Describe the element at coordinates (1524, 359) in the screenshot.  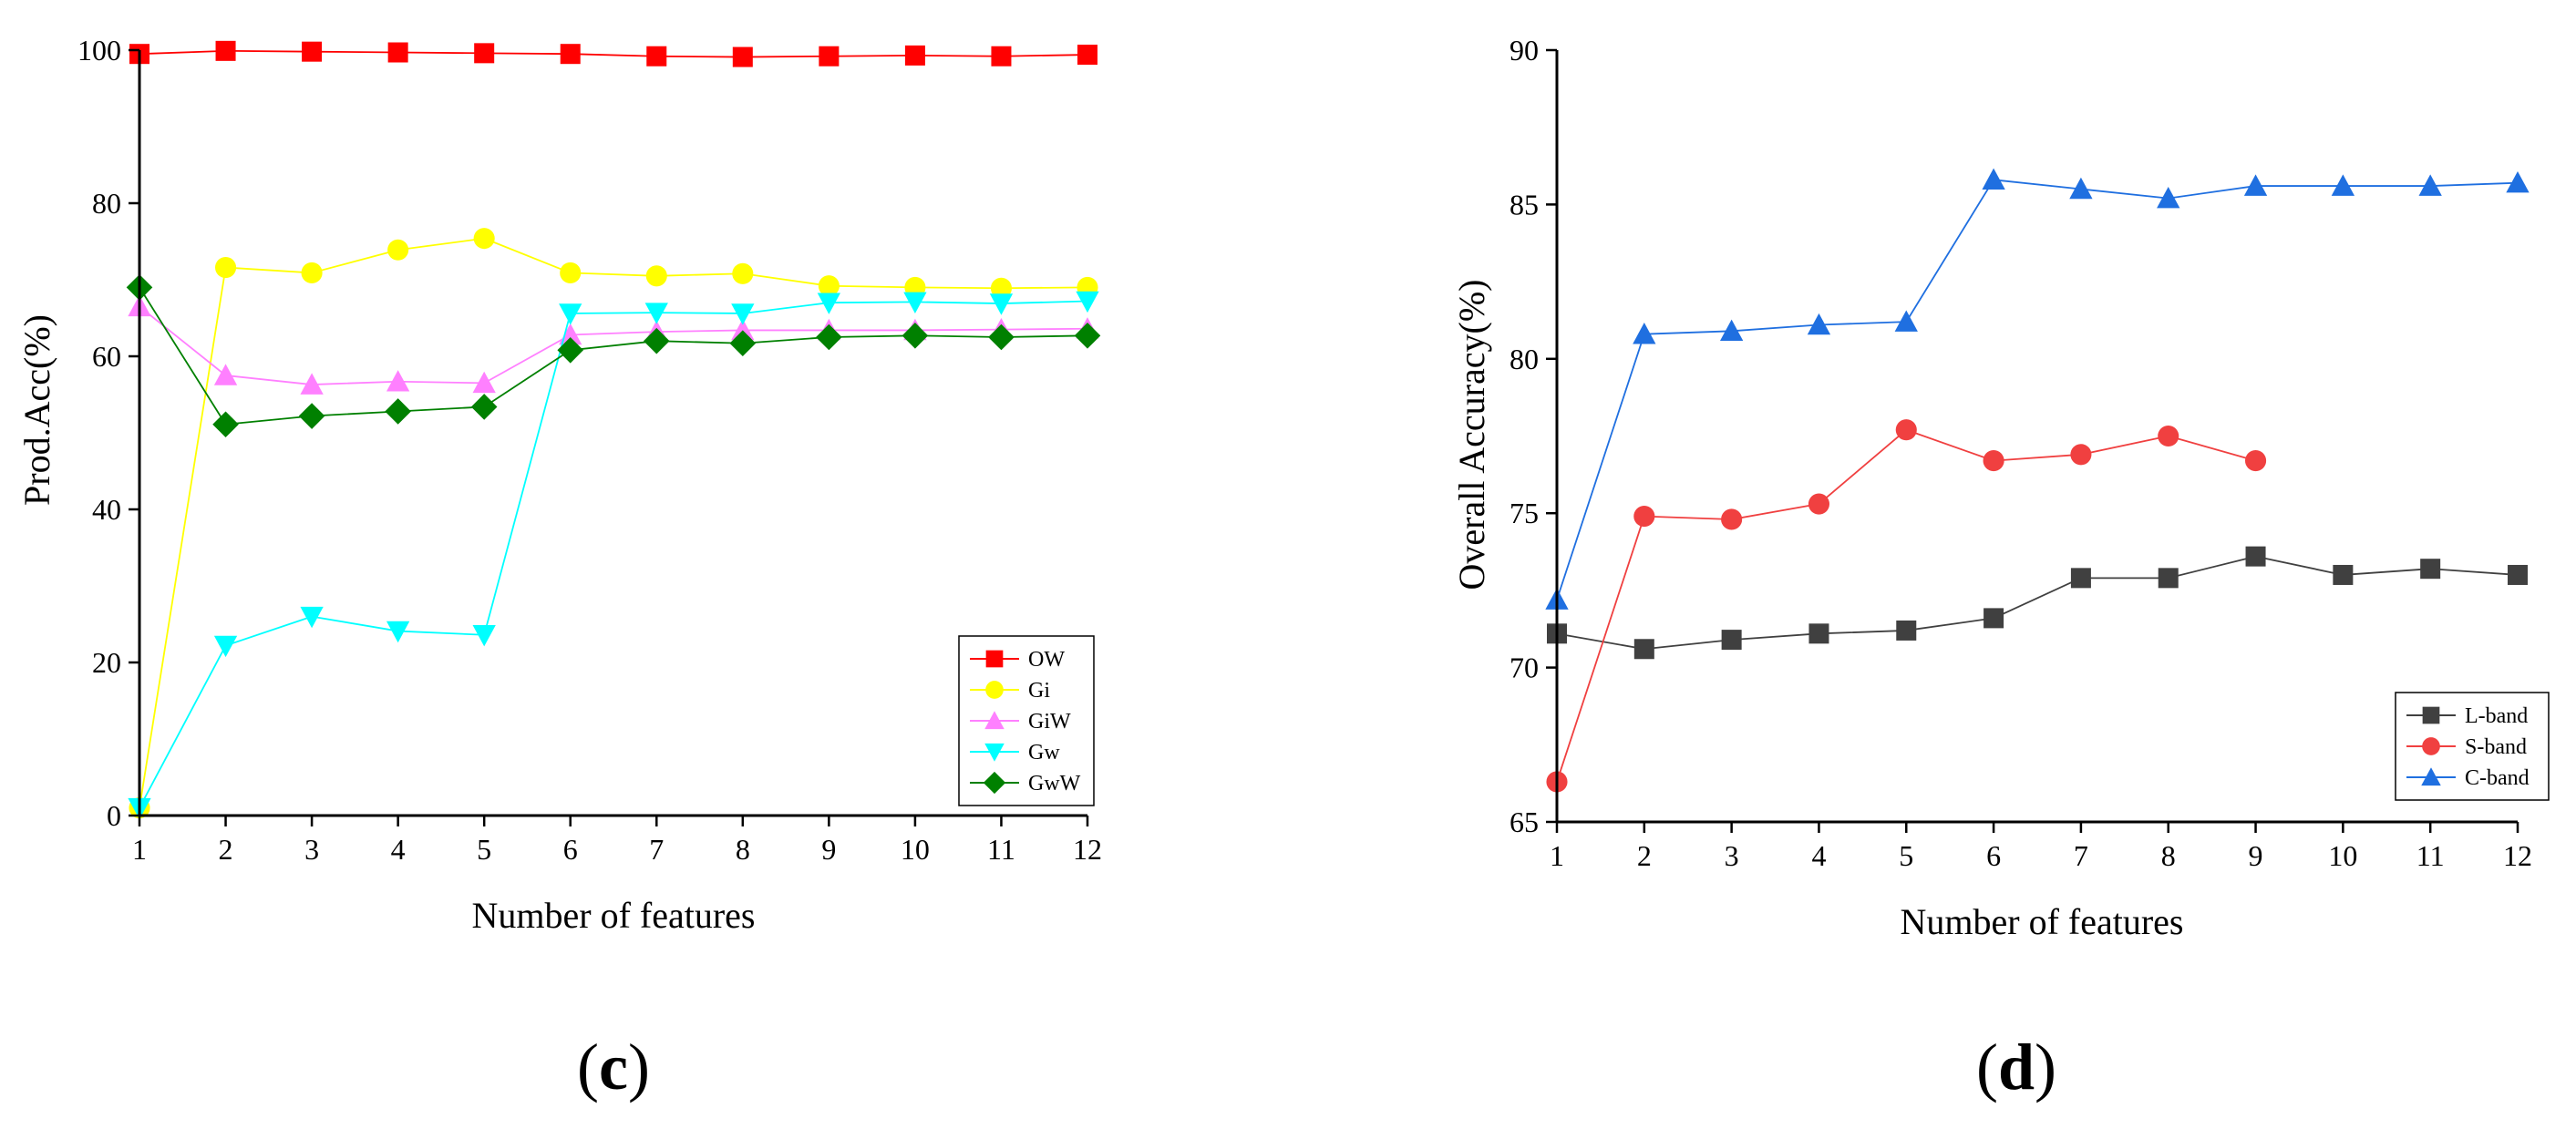
I see `d-y-tick-label: 80` at that location.